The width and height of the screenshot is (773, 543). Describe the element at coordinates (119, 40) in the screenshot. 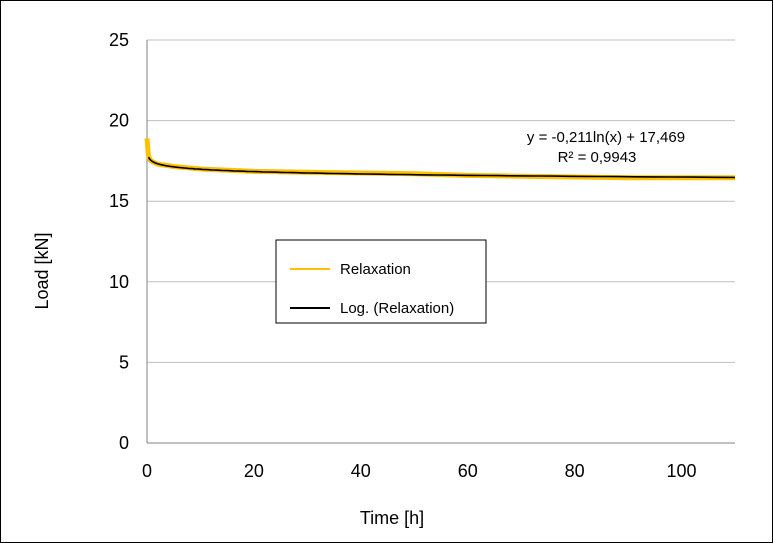

I see `y-tick-25: 25` at that location.